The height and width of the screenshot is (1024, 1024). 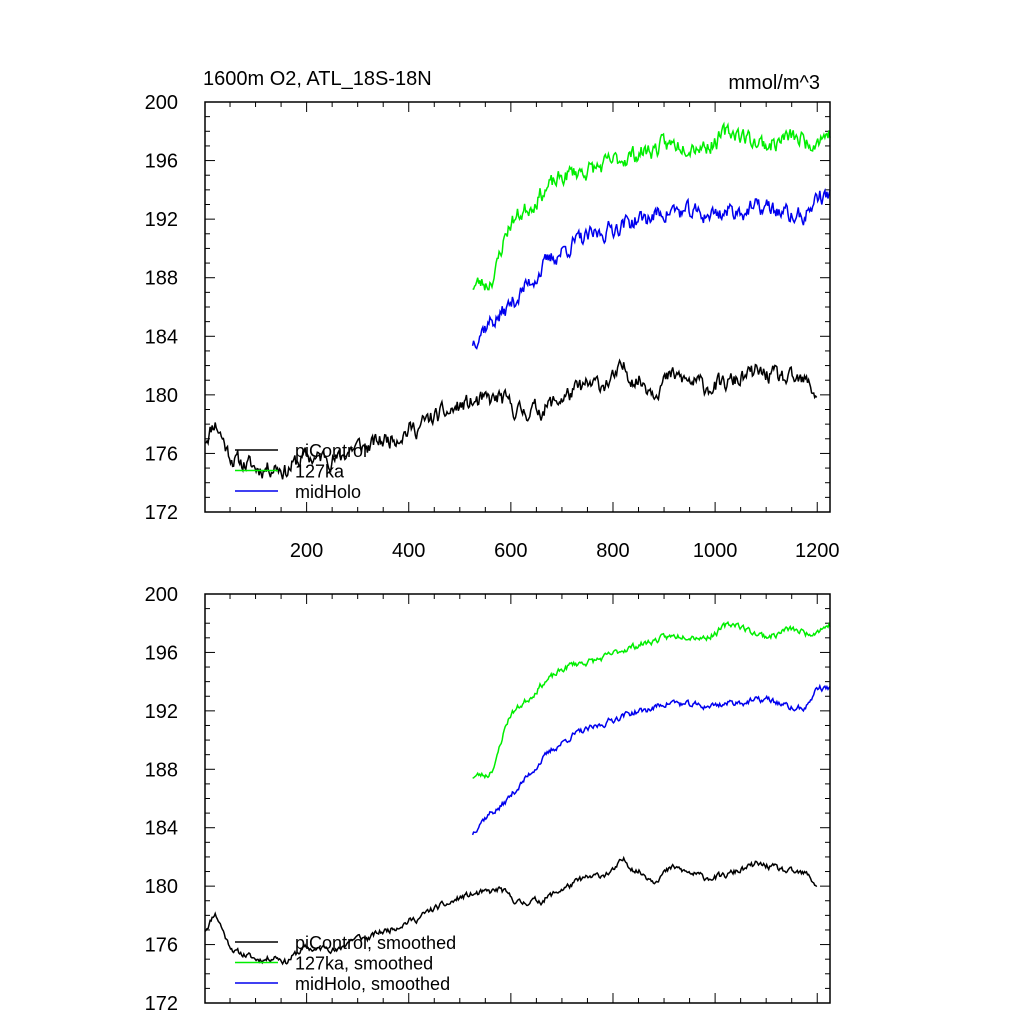 I want to click on legend-label-midHolo: midHolo, so click(x=328, y=492).